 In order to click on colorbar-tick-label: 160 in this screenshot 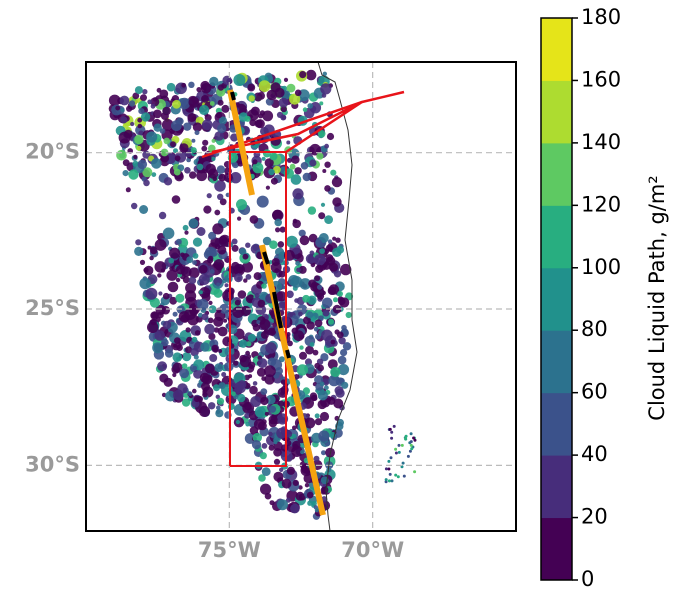, I will do `click(601, 79)`.